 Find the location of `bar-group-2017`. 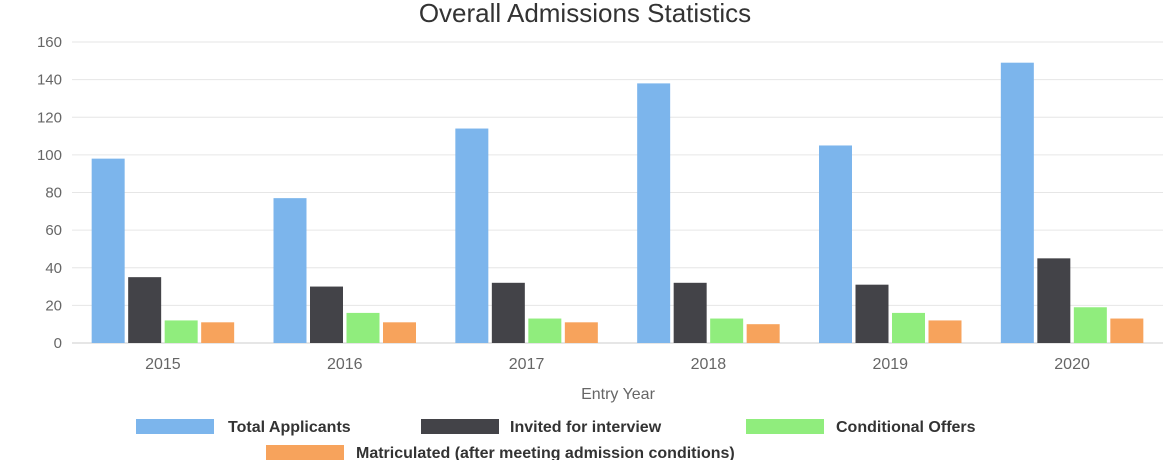

bar-group-2017 is located at coordinates (526, 235).